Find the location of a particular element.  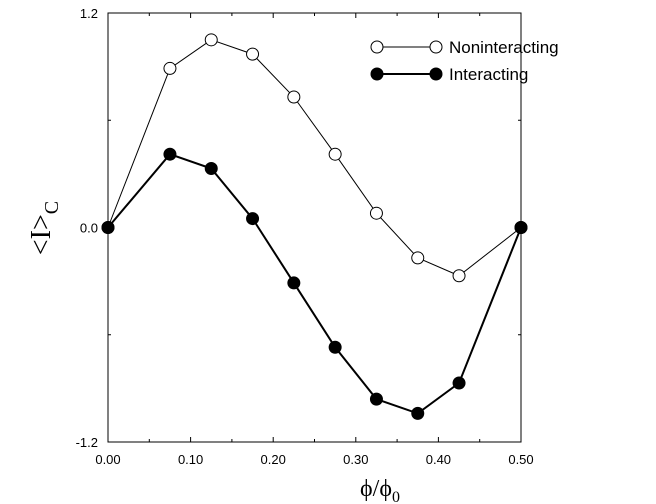

legend-item-interacting: Interacting is located at coordinates (449, 74).